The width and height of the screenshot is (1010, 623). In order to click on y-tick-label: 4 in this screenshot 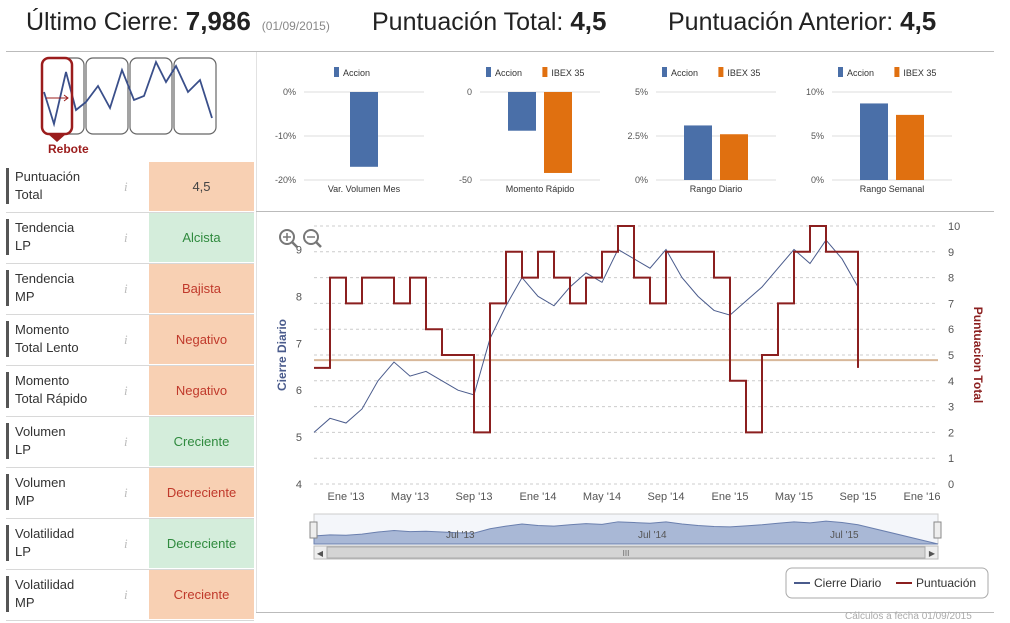, I will do `click(299, 485)`.